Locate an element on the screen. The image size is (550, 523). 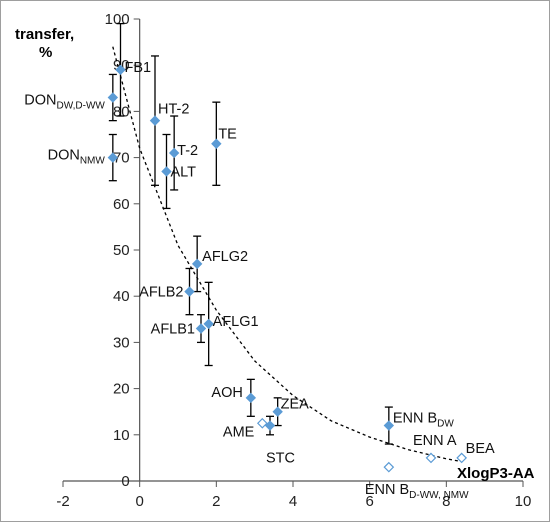
point-label: ENN BDW is located at coordinates (424, 420).